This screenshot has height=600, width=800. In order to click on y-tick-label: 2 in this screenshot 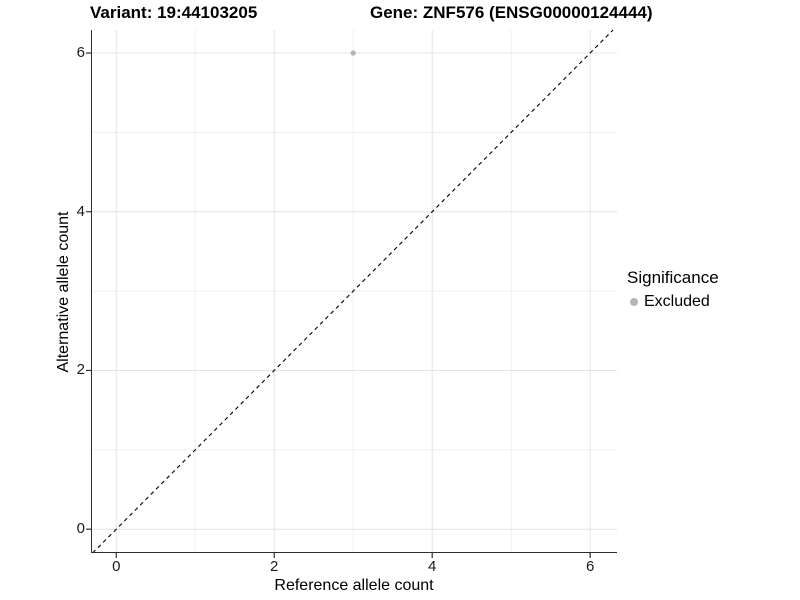, I will do `click(80, 370)`.